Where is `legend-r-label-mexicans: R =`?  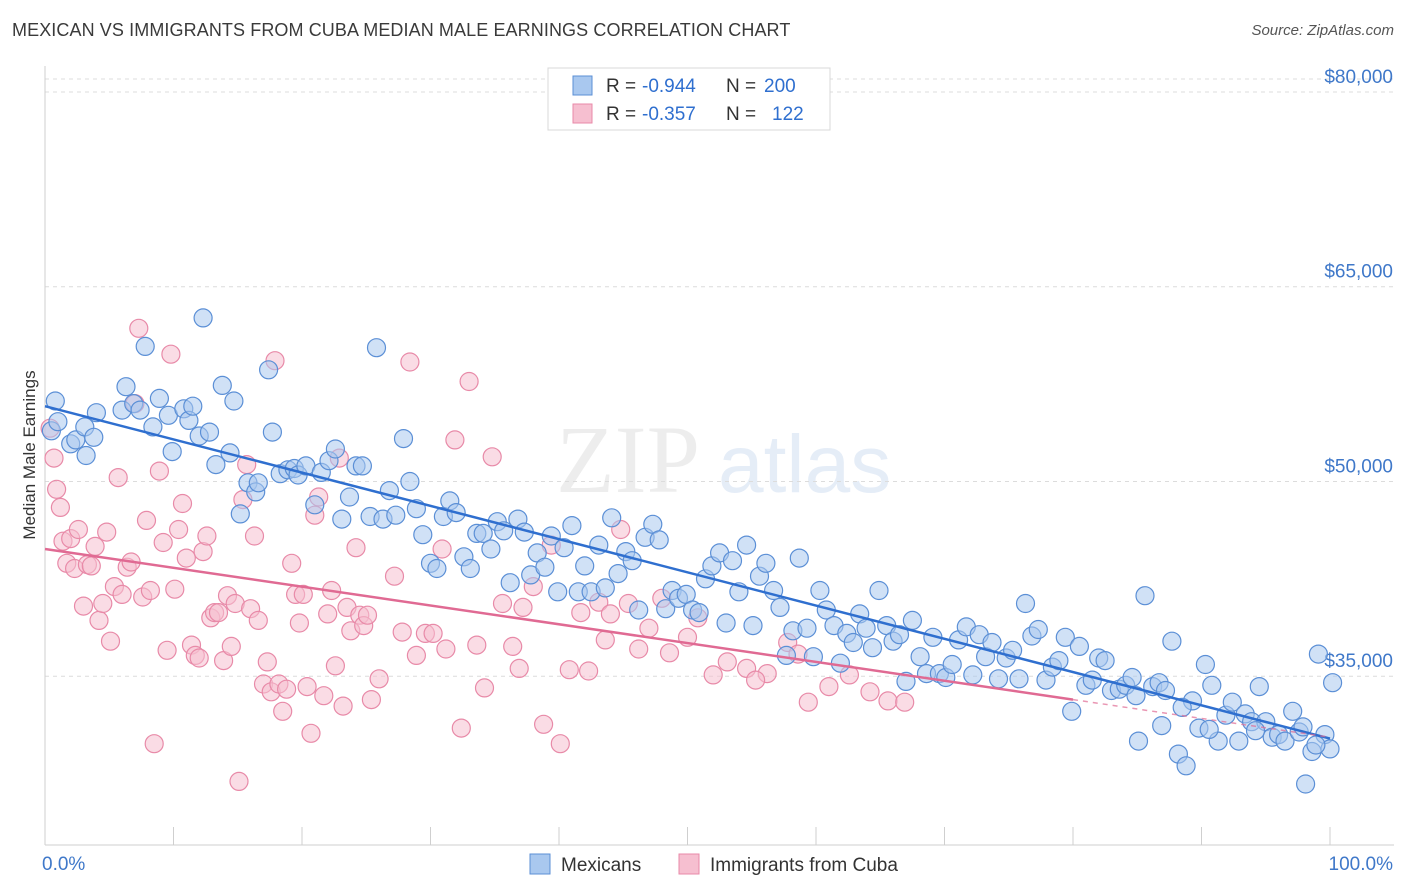
legend-r-label-mexicans: R = is located at coordinates (621, 86).